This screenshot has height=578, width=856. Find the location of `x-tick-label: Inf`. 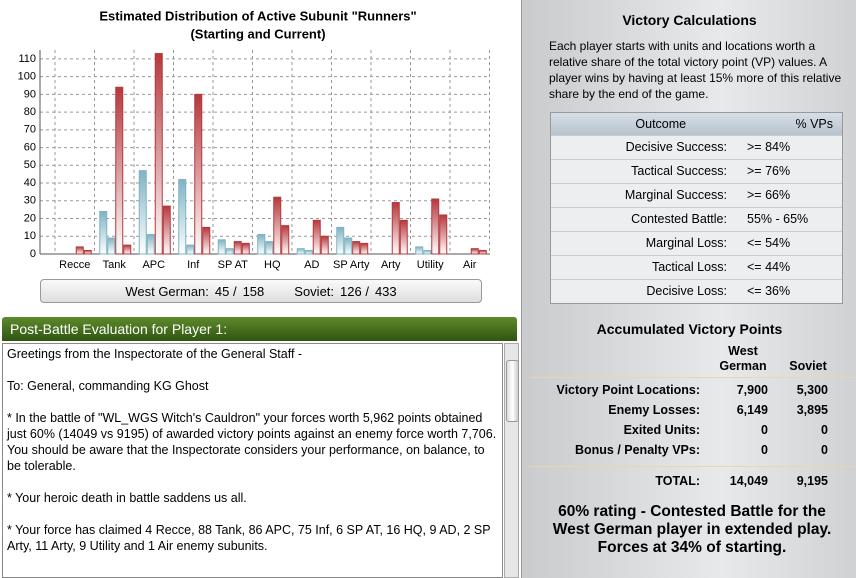

x-tick-label: Inf is located at coordinates (193, 265).